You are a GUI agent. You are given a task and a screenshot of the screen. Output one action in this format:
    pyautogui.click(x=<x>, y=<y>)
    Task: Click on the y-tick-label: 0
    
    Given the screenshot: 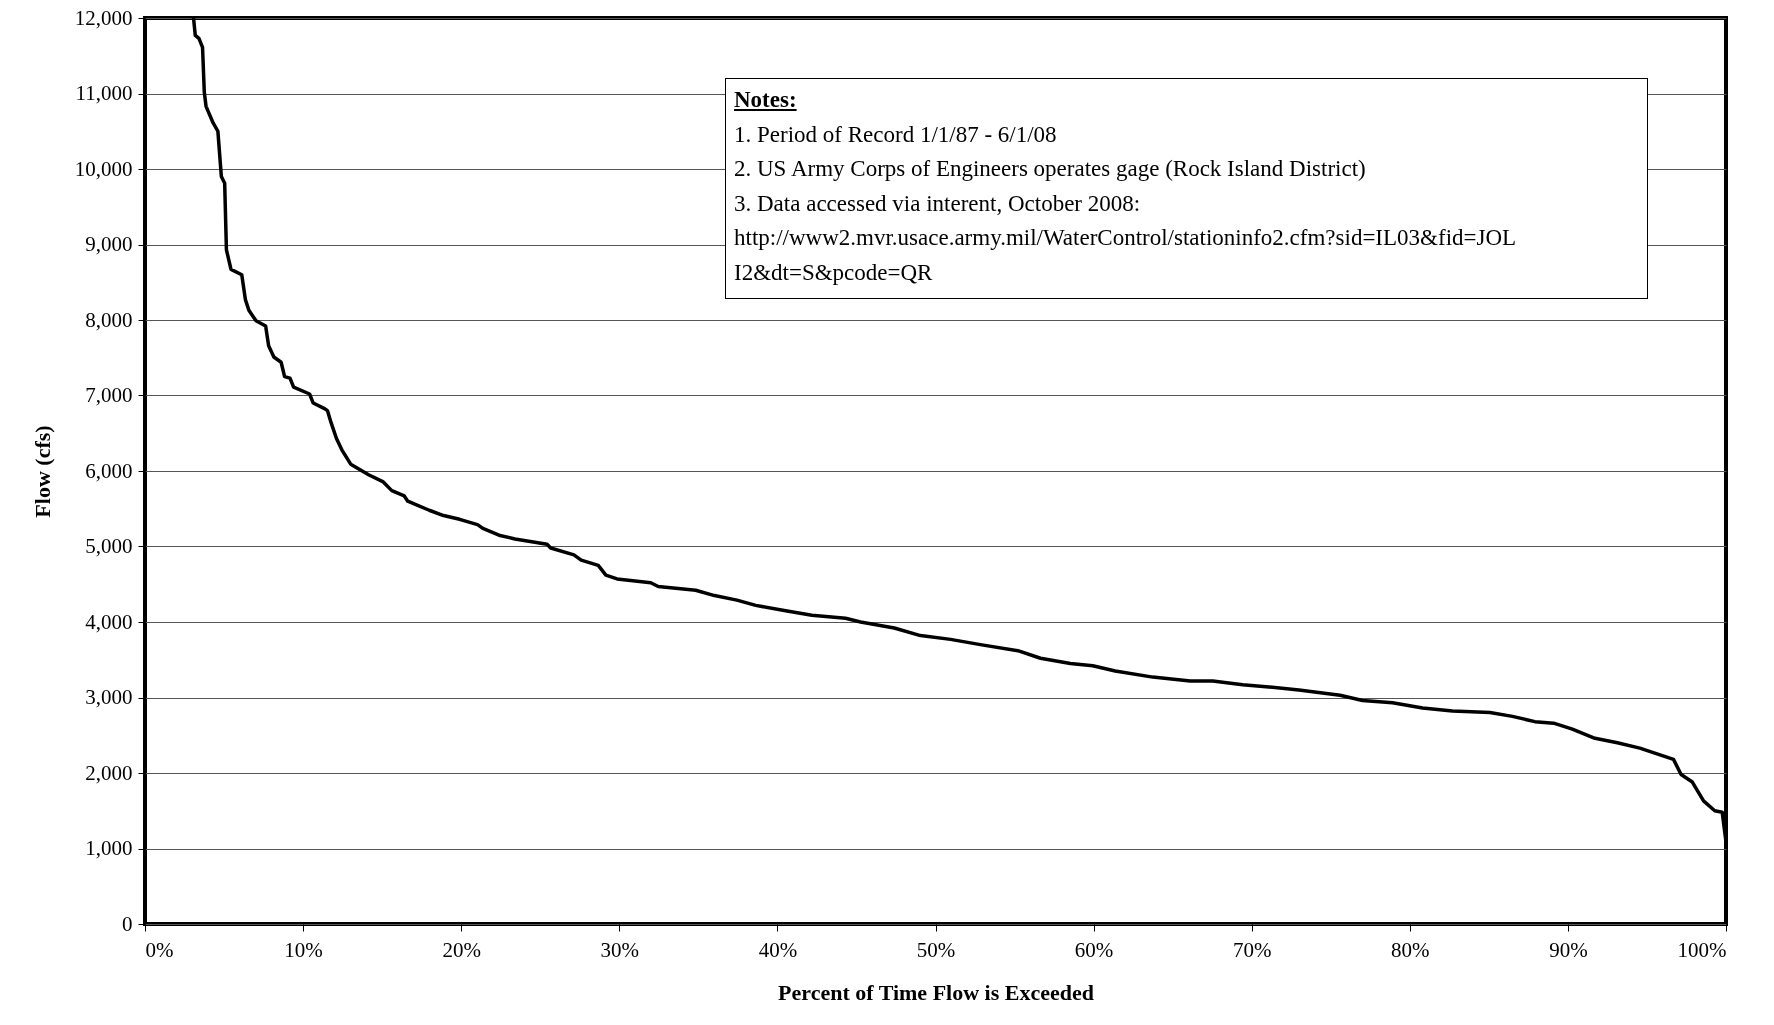 What is the action you would take?
    pyautogui.click(x=127, y=923)
    